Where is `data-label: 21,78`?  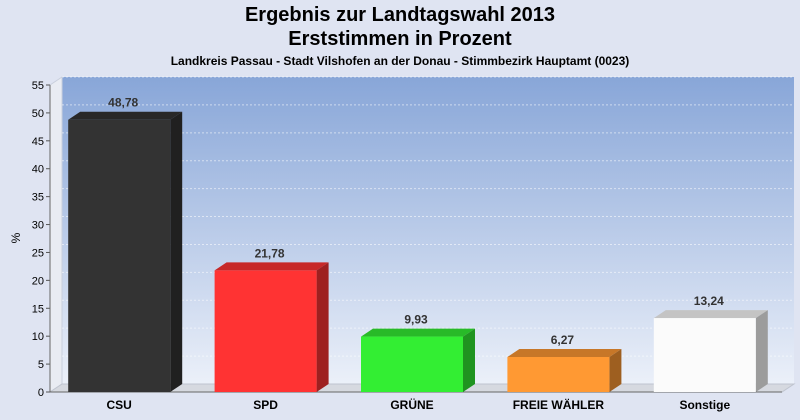 data-label: 21,78 is located at coordinates (270, 253).